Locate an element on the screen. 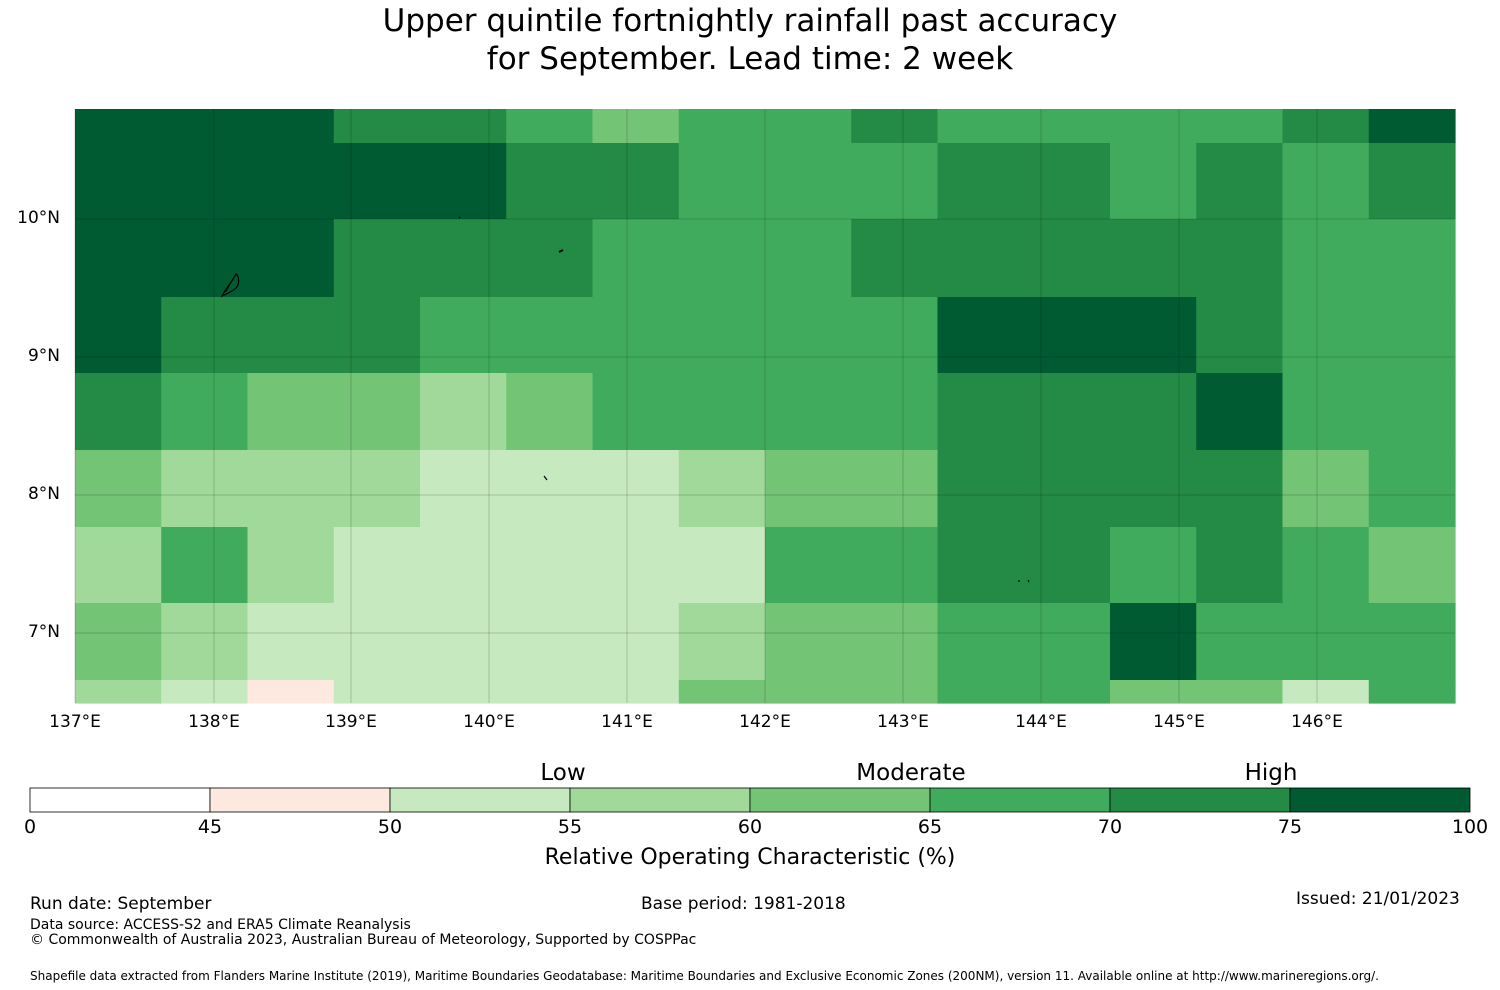 The height and width of the screenshot is (990, 1500). longitude-label: 140°E is located at coordinates (489, 722).